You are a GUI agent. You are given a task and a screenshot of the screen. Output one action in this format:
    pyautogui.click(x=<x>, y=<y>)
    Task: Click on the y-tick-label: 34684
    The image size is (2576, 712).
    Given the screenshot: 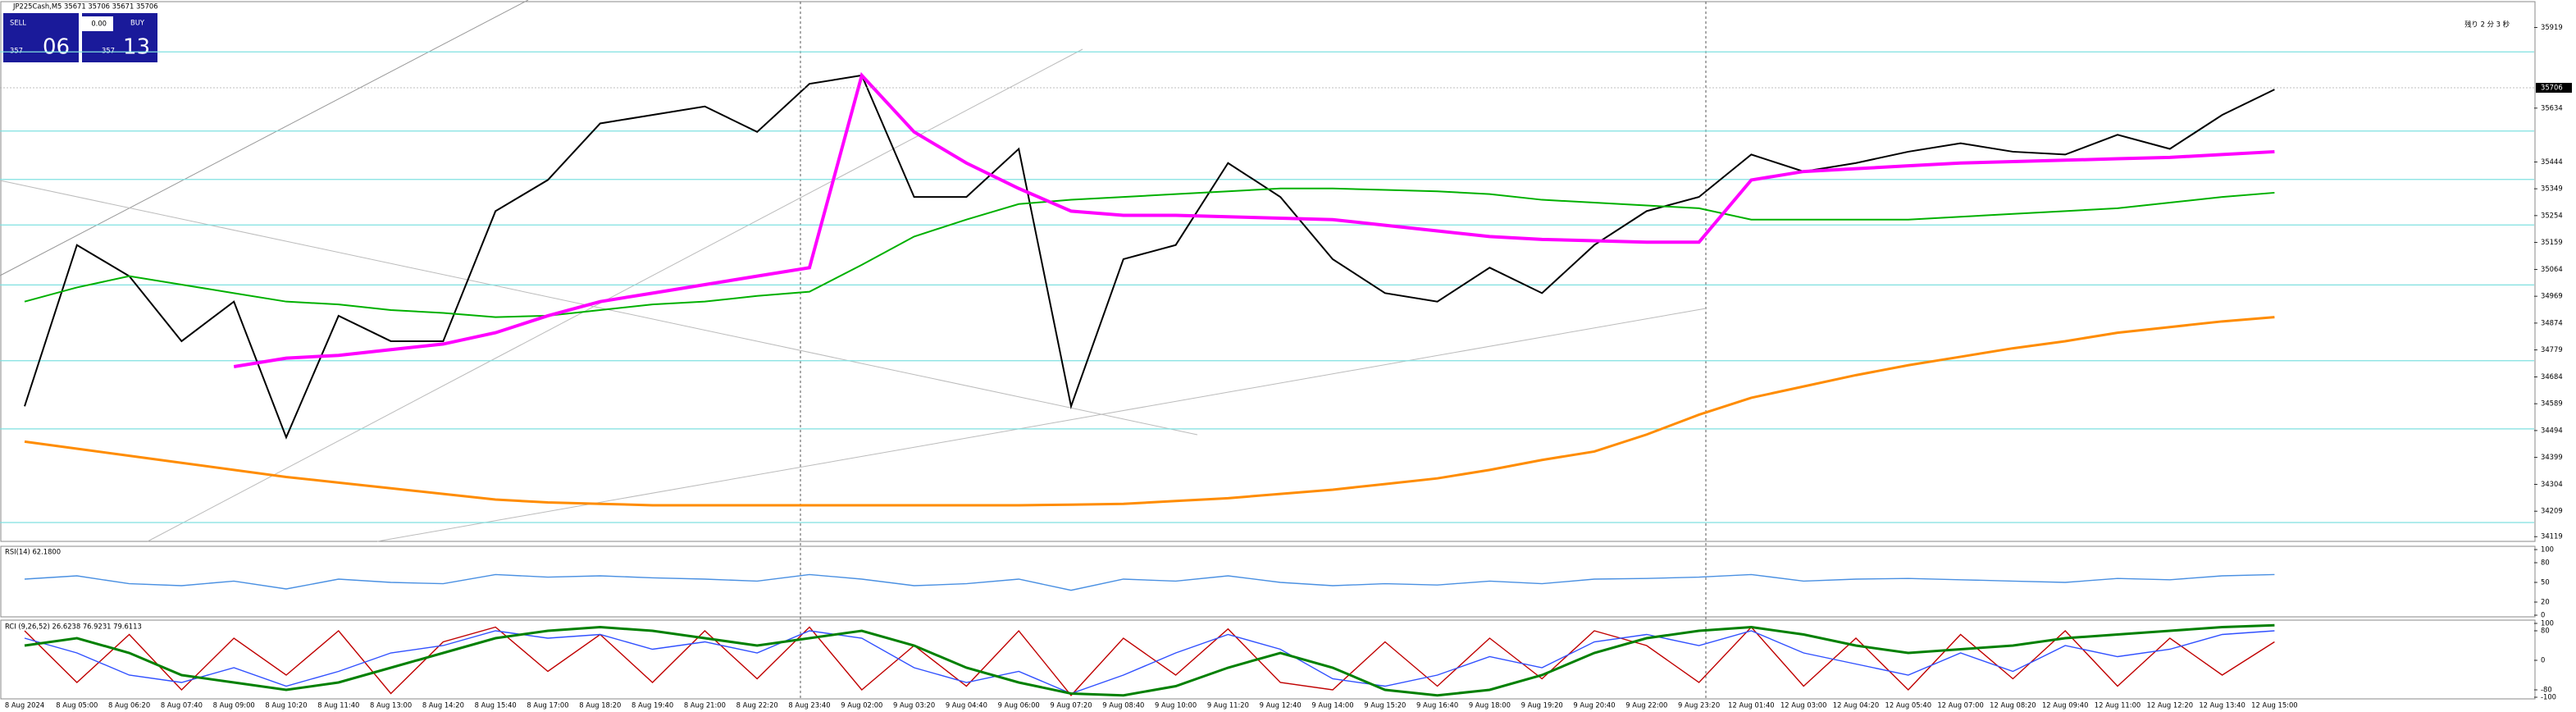 What is the action you would take?
    pyautogui.click(x=2552, y=376)
    